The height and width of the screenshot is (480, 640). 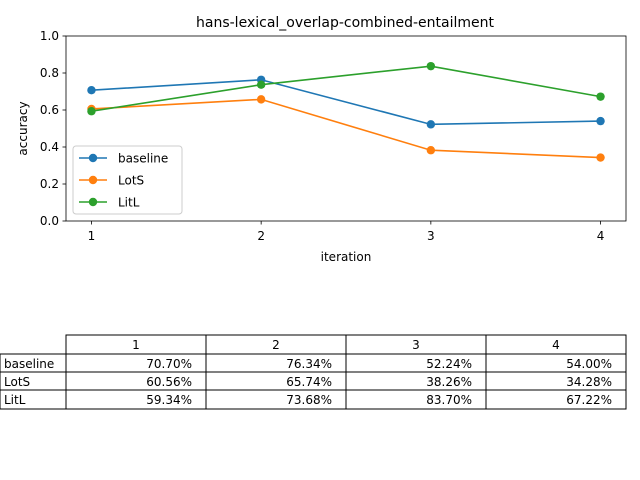 I want to click on table-cell: 34.28%, so click(x=589, y=382).